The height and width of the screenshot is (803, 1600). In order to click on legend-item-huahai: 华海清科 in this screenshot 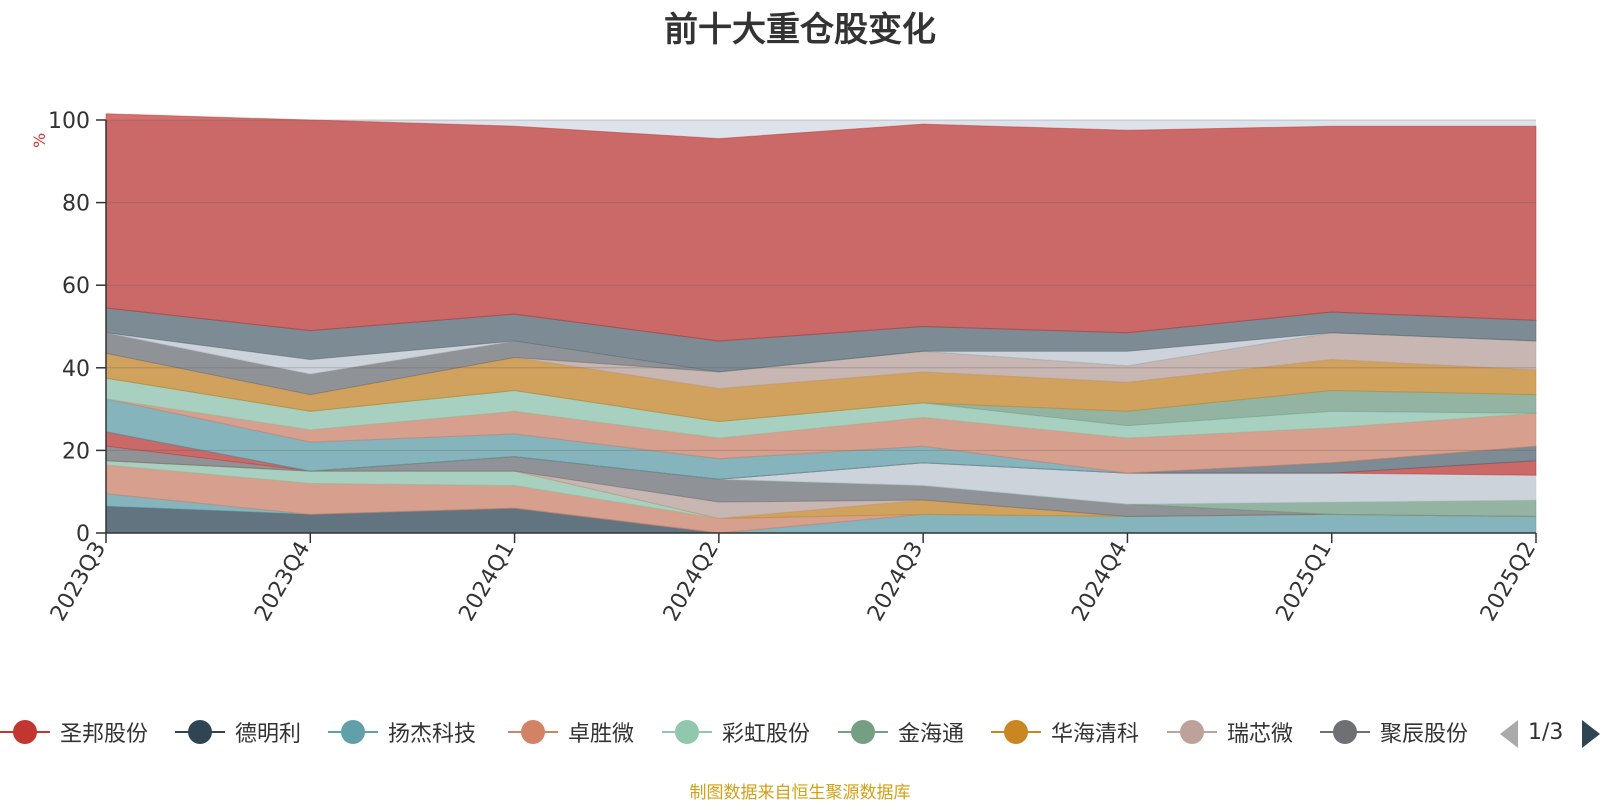, I will do `click(1065, 732)`.